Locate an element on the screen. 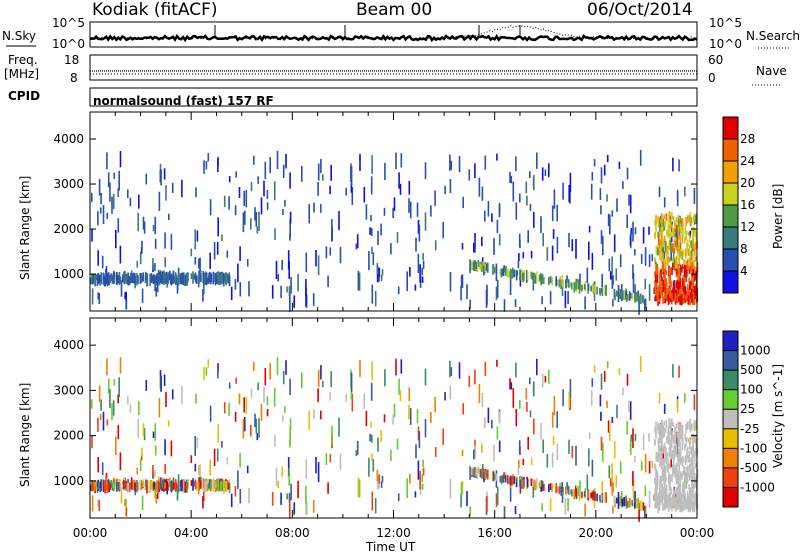 This screenshot has height=554, width=800. power-ytick-label: 4000 is located at coordinates (68, 139).